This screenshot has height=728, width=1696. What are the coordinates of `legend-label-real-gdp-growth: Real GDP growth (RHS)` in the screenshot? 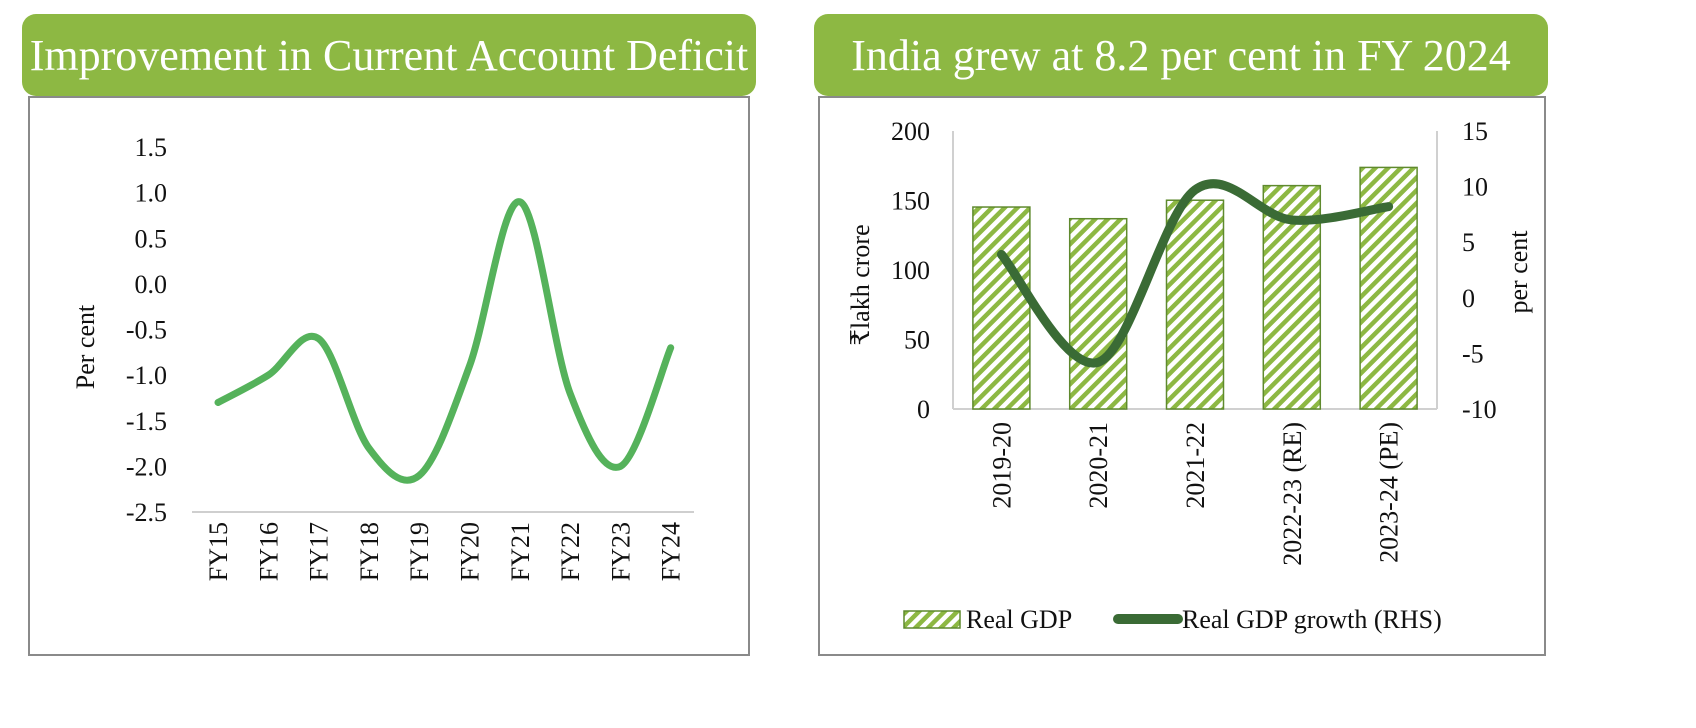 It's located at (1312, 619).